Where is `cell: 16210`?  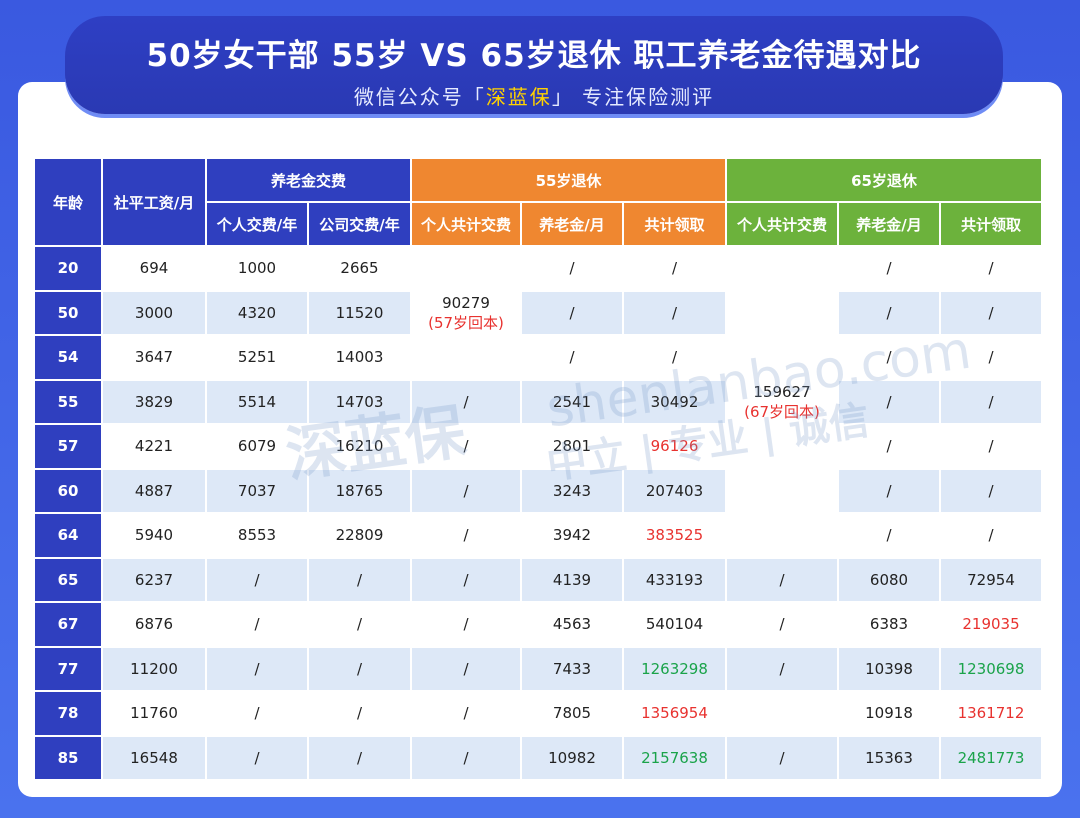
cell: 16210 is located at coordinates (359, 446).